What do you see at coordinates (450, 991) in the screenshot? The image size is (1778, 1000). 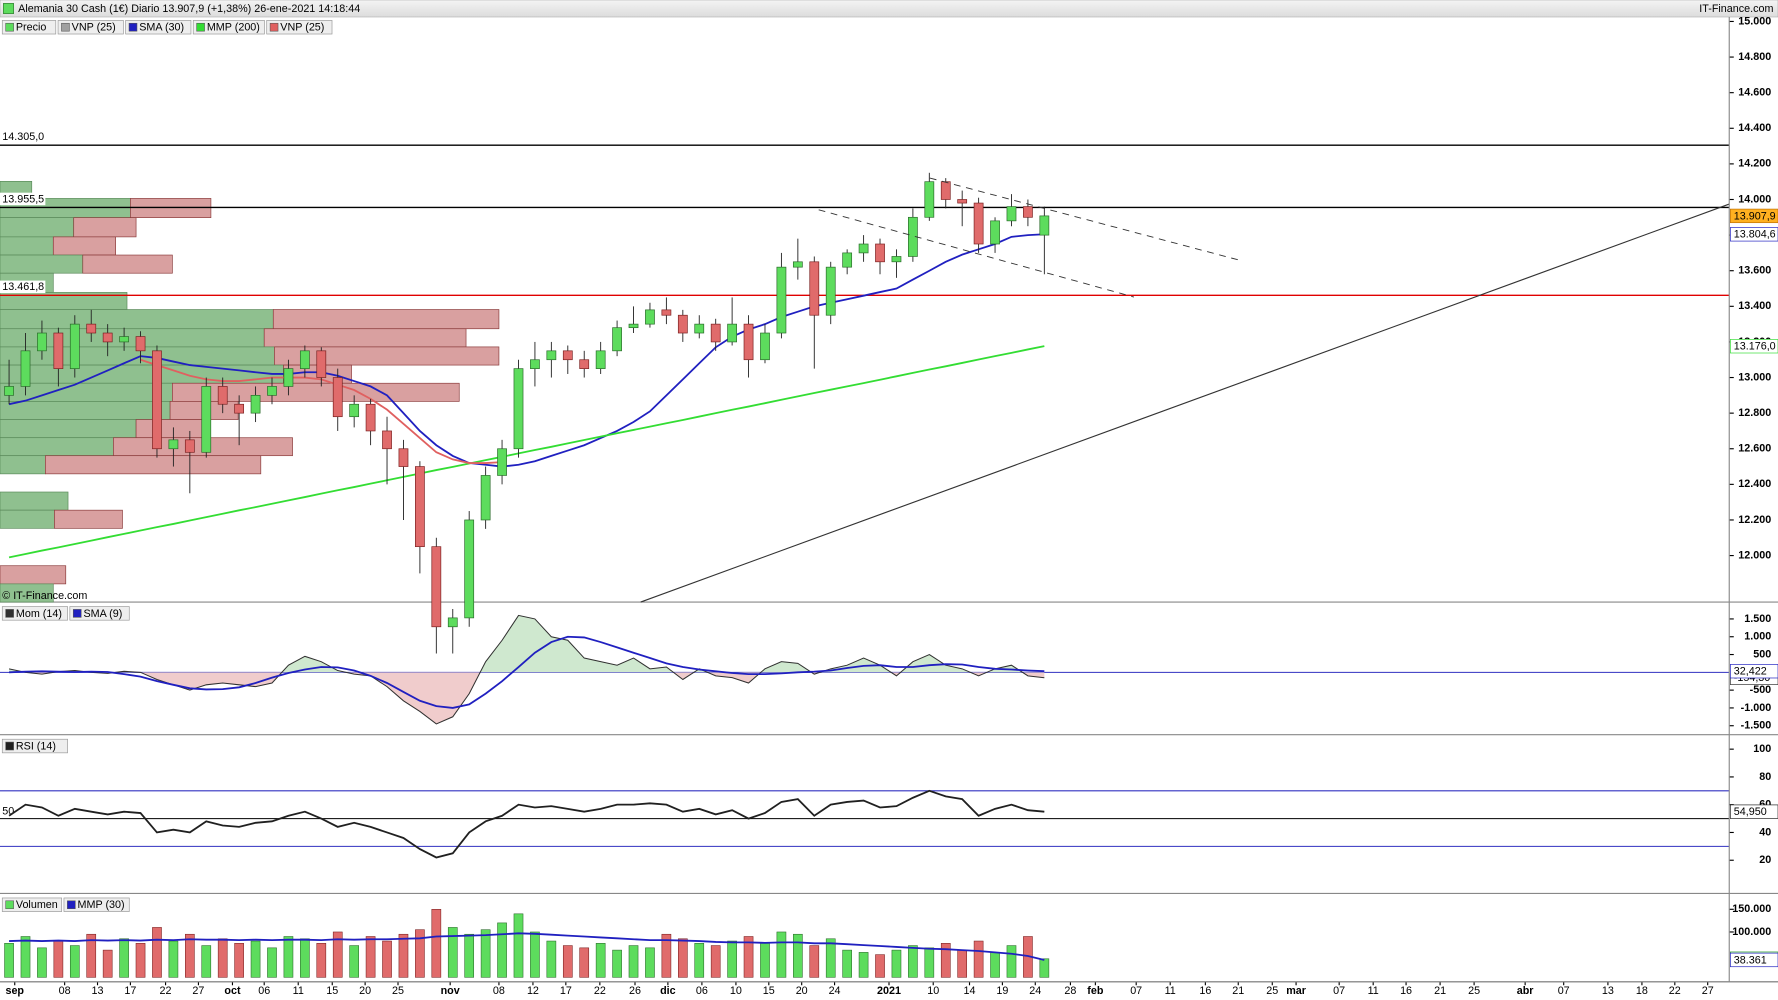 I see `x-tick-label: nov` at bounding box center [450, 991].